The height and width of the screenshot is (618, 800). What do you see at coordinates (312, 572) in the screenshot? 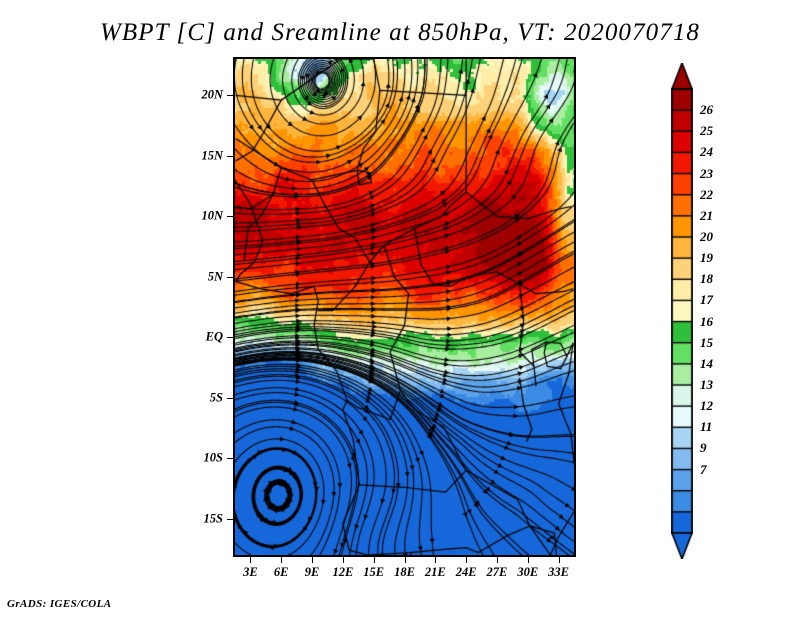
I see `longitude-label: 9E` at bounding box center [312, 572].